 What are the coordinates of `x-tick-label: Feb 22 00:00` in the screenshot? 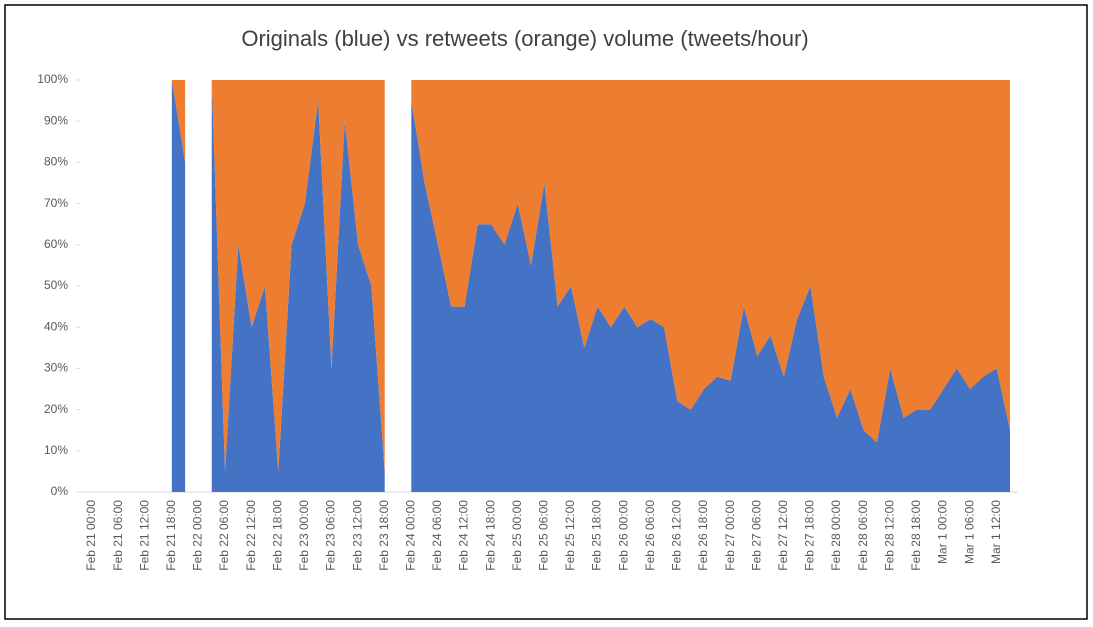 It's located at (198, 535).